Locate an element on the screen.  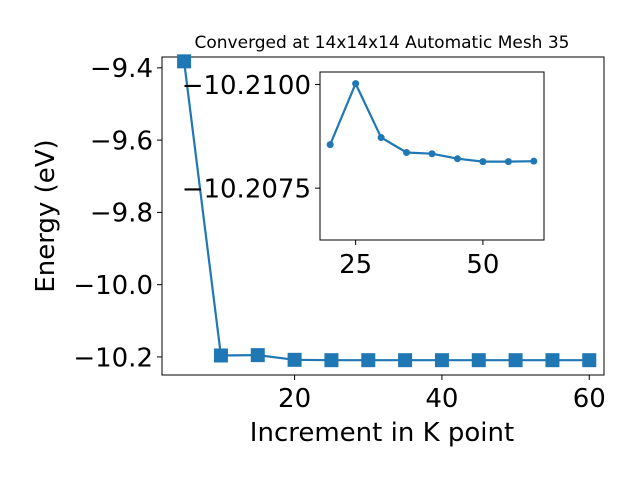
inset-series is located at coordinates (432, 123).